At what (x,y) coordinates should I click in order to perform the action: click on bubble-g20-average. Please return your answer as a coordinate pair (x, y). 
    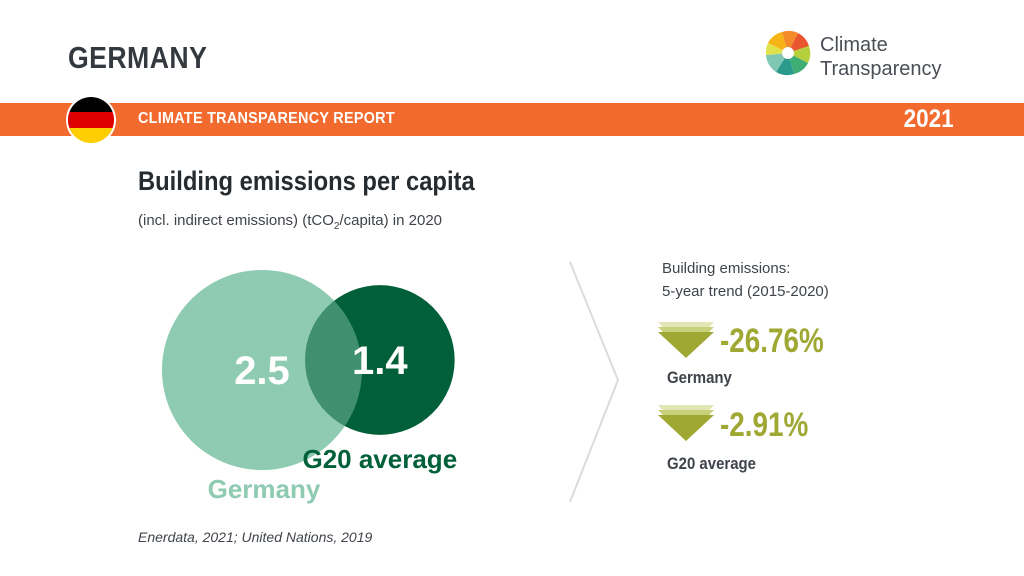
    Looking at the image, I should click on (380, 360).